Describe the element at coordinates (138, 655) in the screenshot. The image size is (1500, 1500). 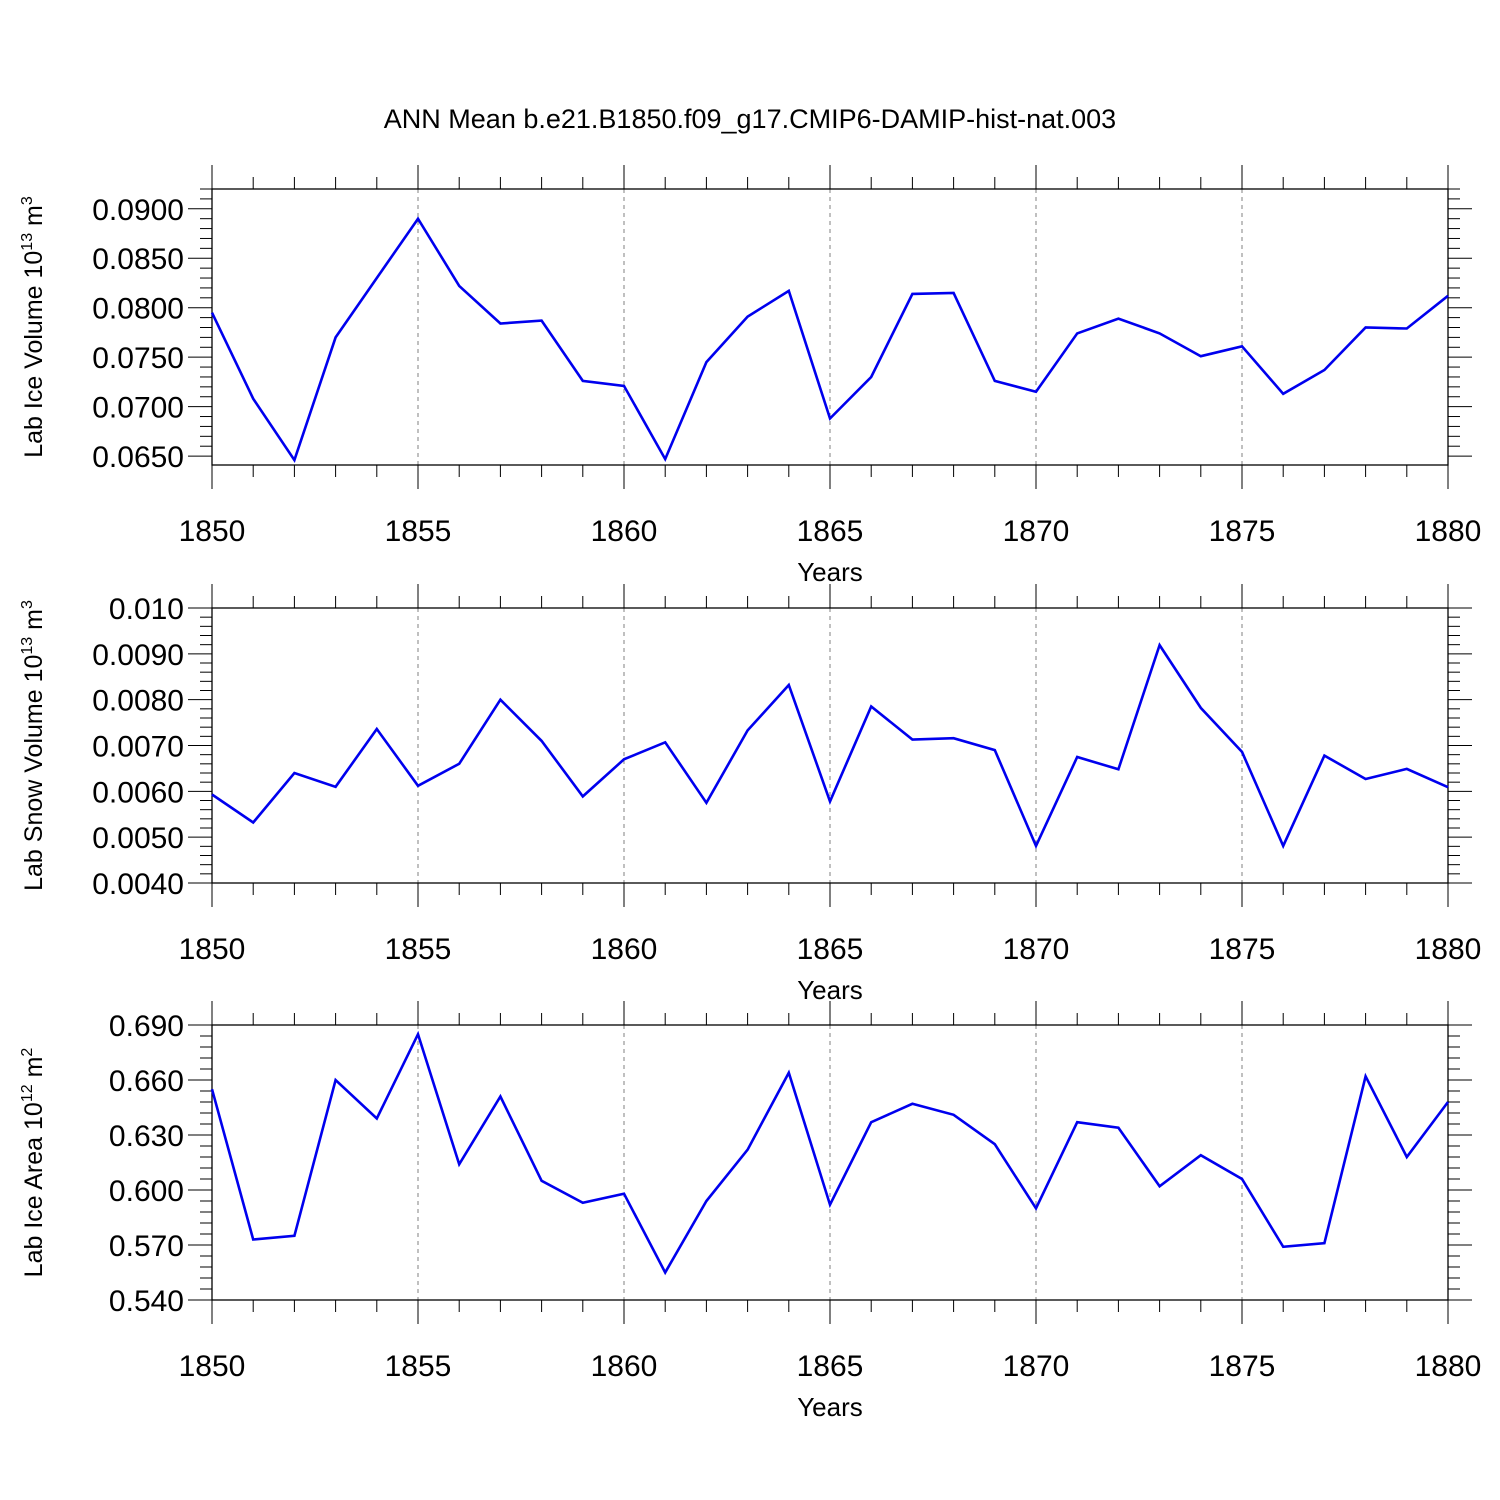
I see `y-tick-label: 0.0090` at that location.